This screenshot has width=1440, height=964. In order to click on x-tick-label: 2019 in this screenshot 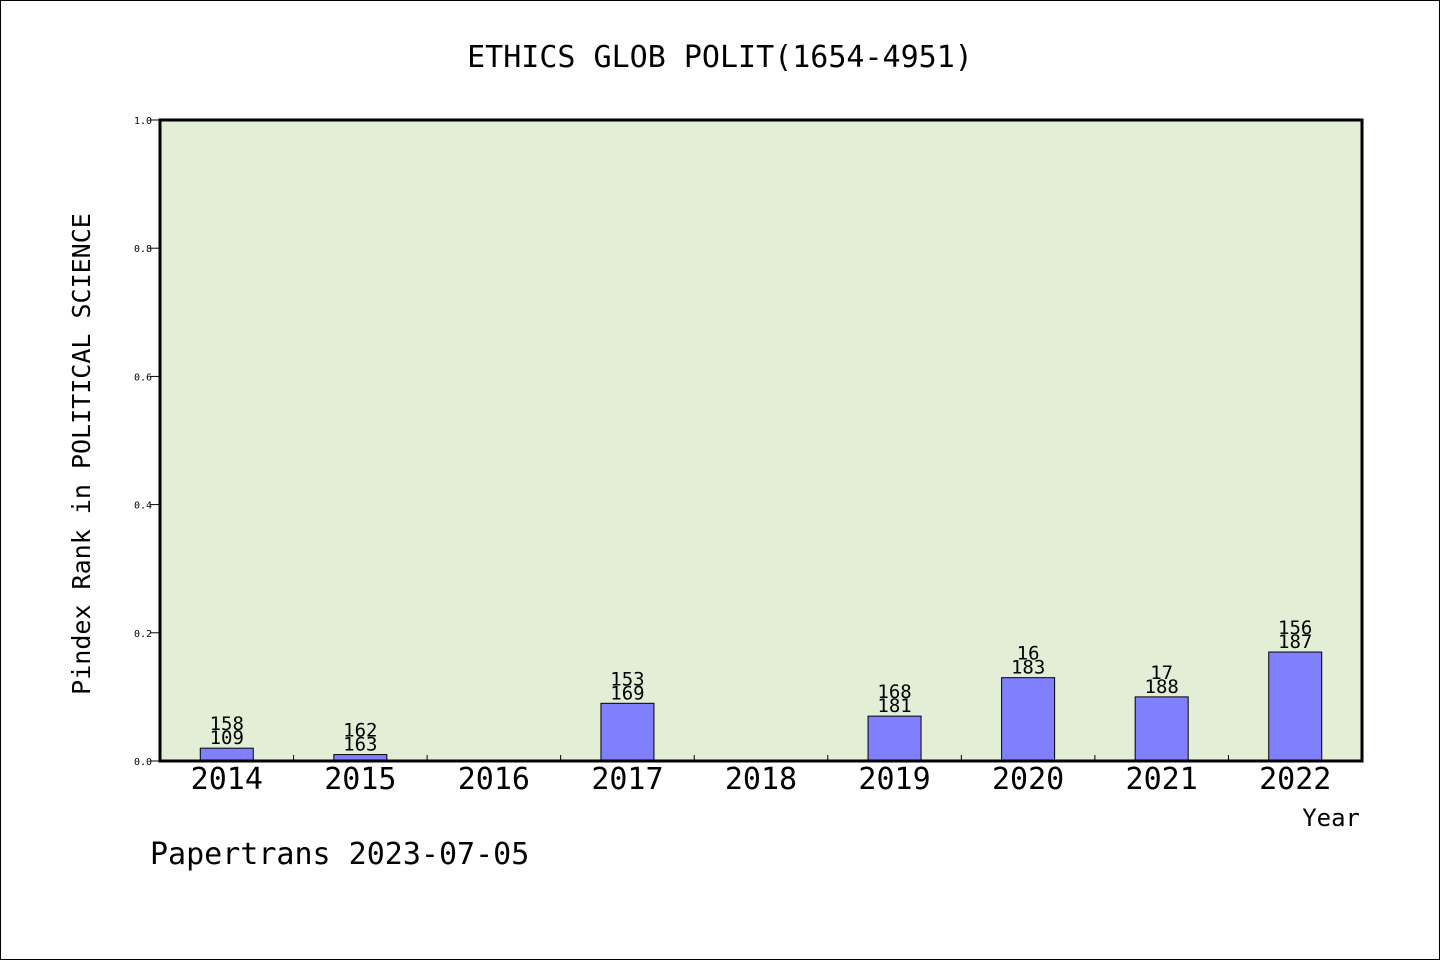, I will do `click(894, 779)`.